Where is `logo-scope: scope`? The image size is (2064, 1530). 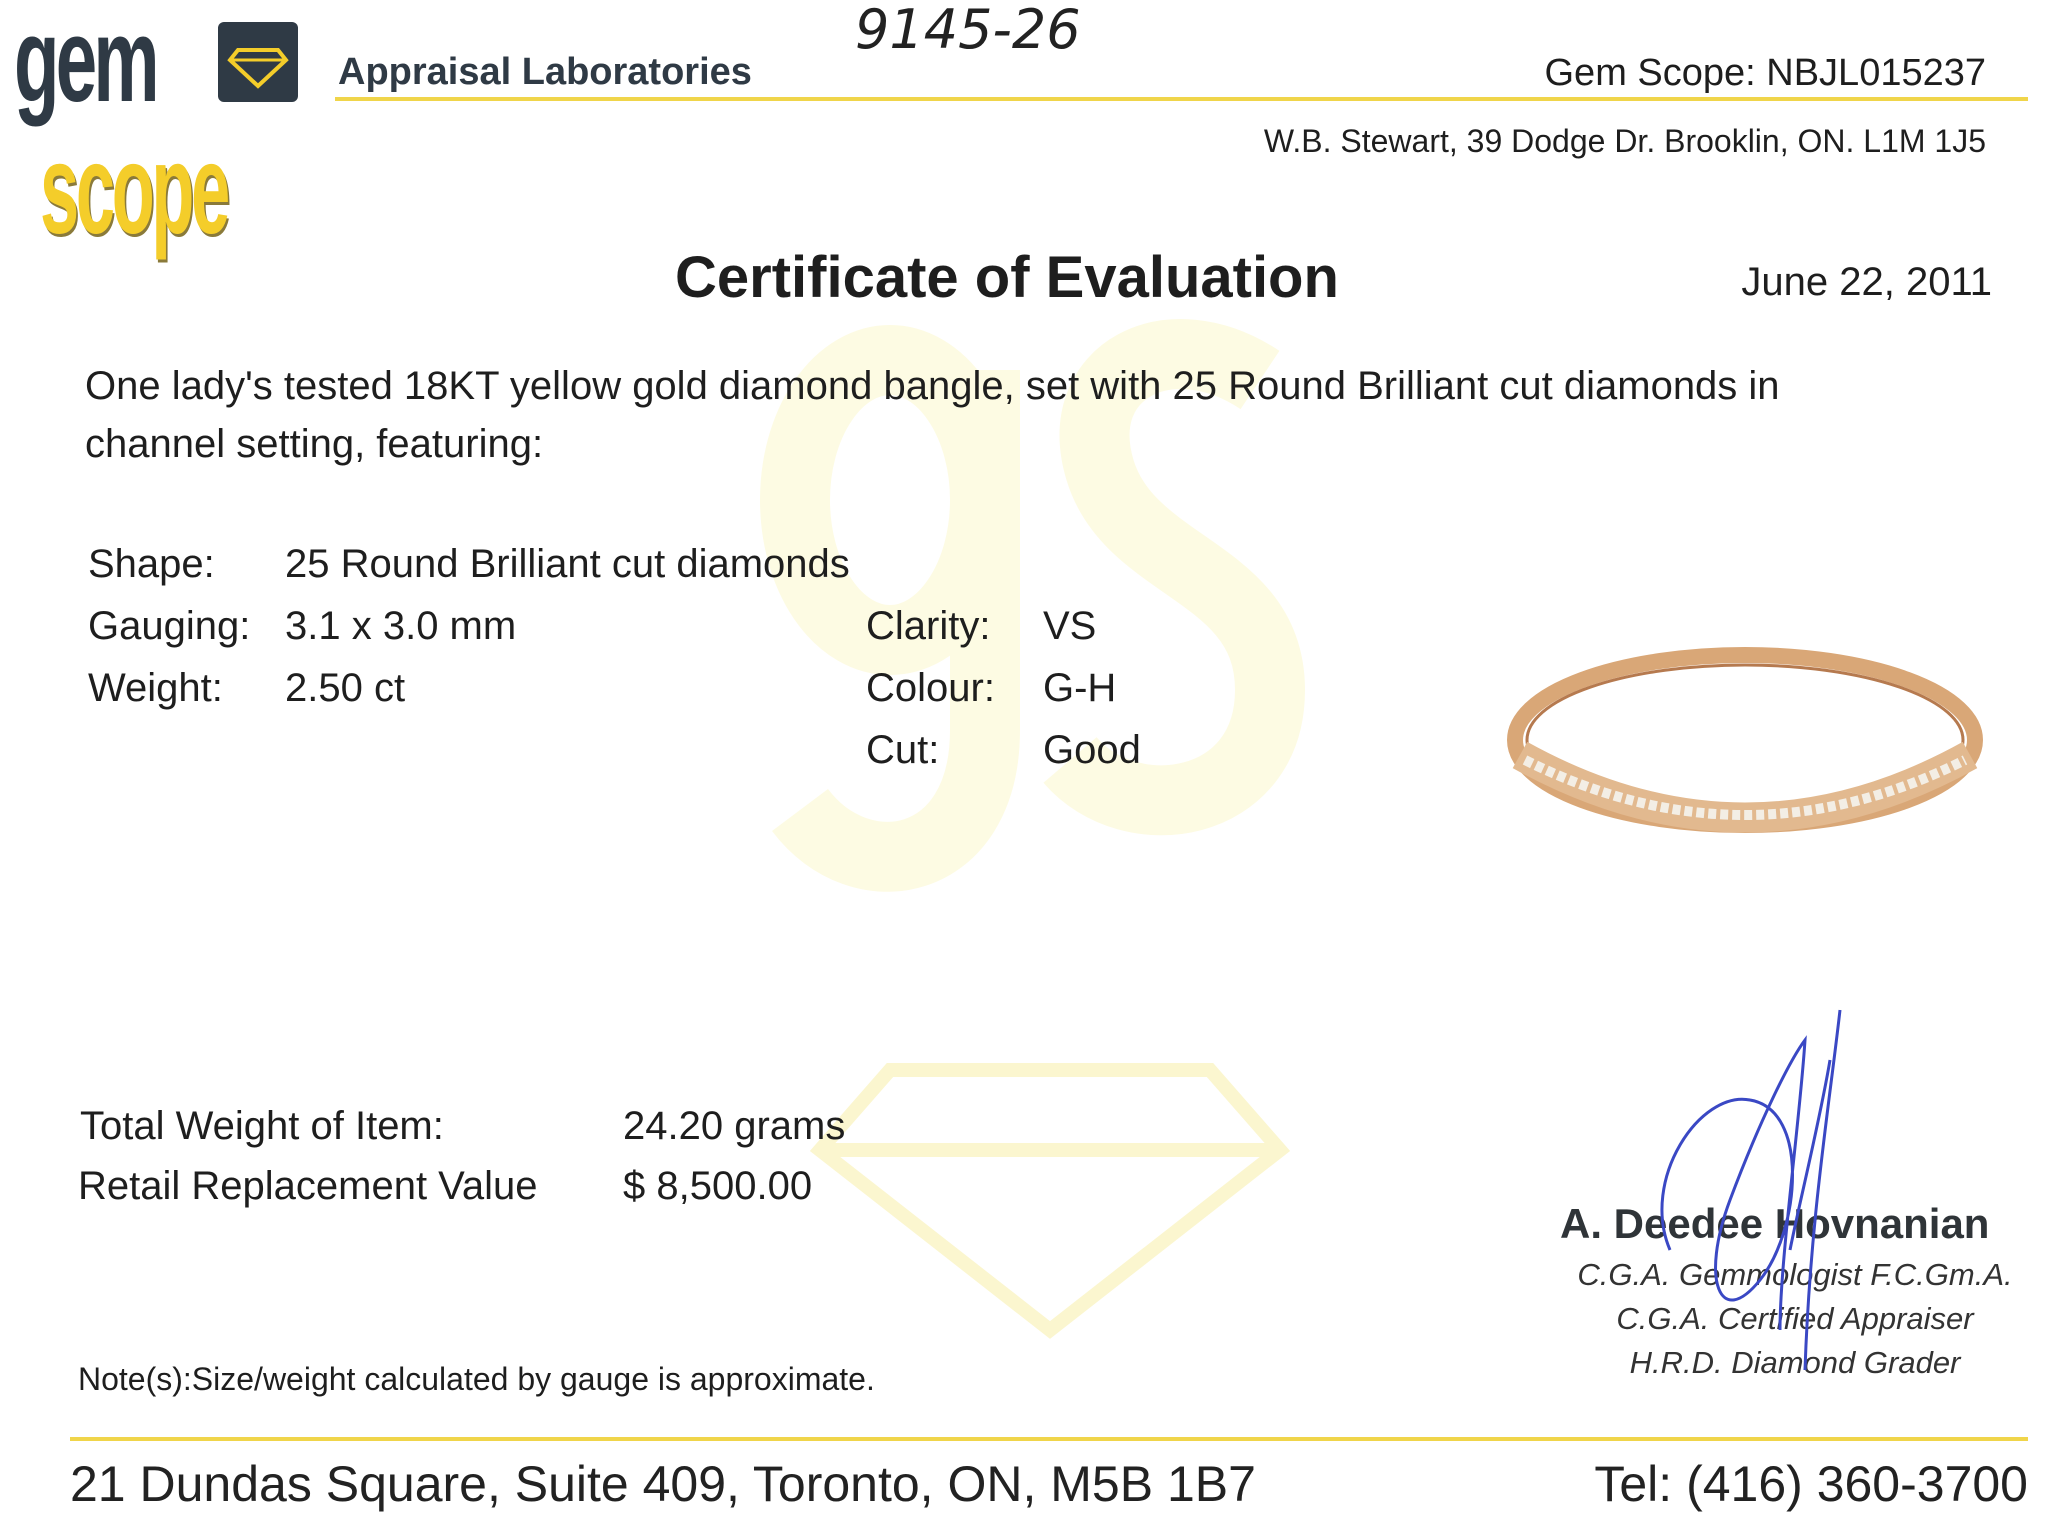 logo-scope: scope is located at coordinates (135, 189).